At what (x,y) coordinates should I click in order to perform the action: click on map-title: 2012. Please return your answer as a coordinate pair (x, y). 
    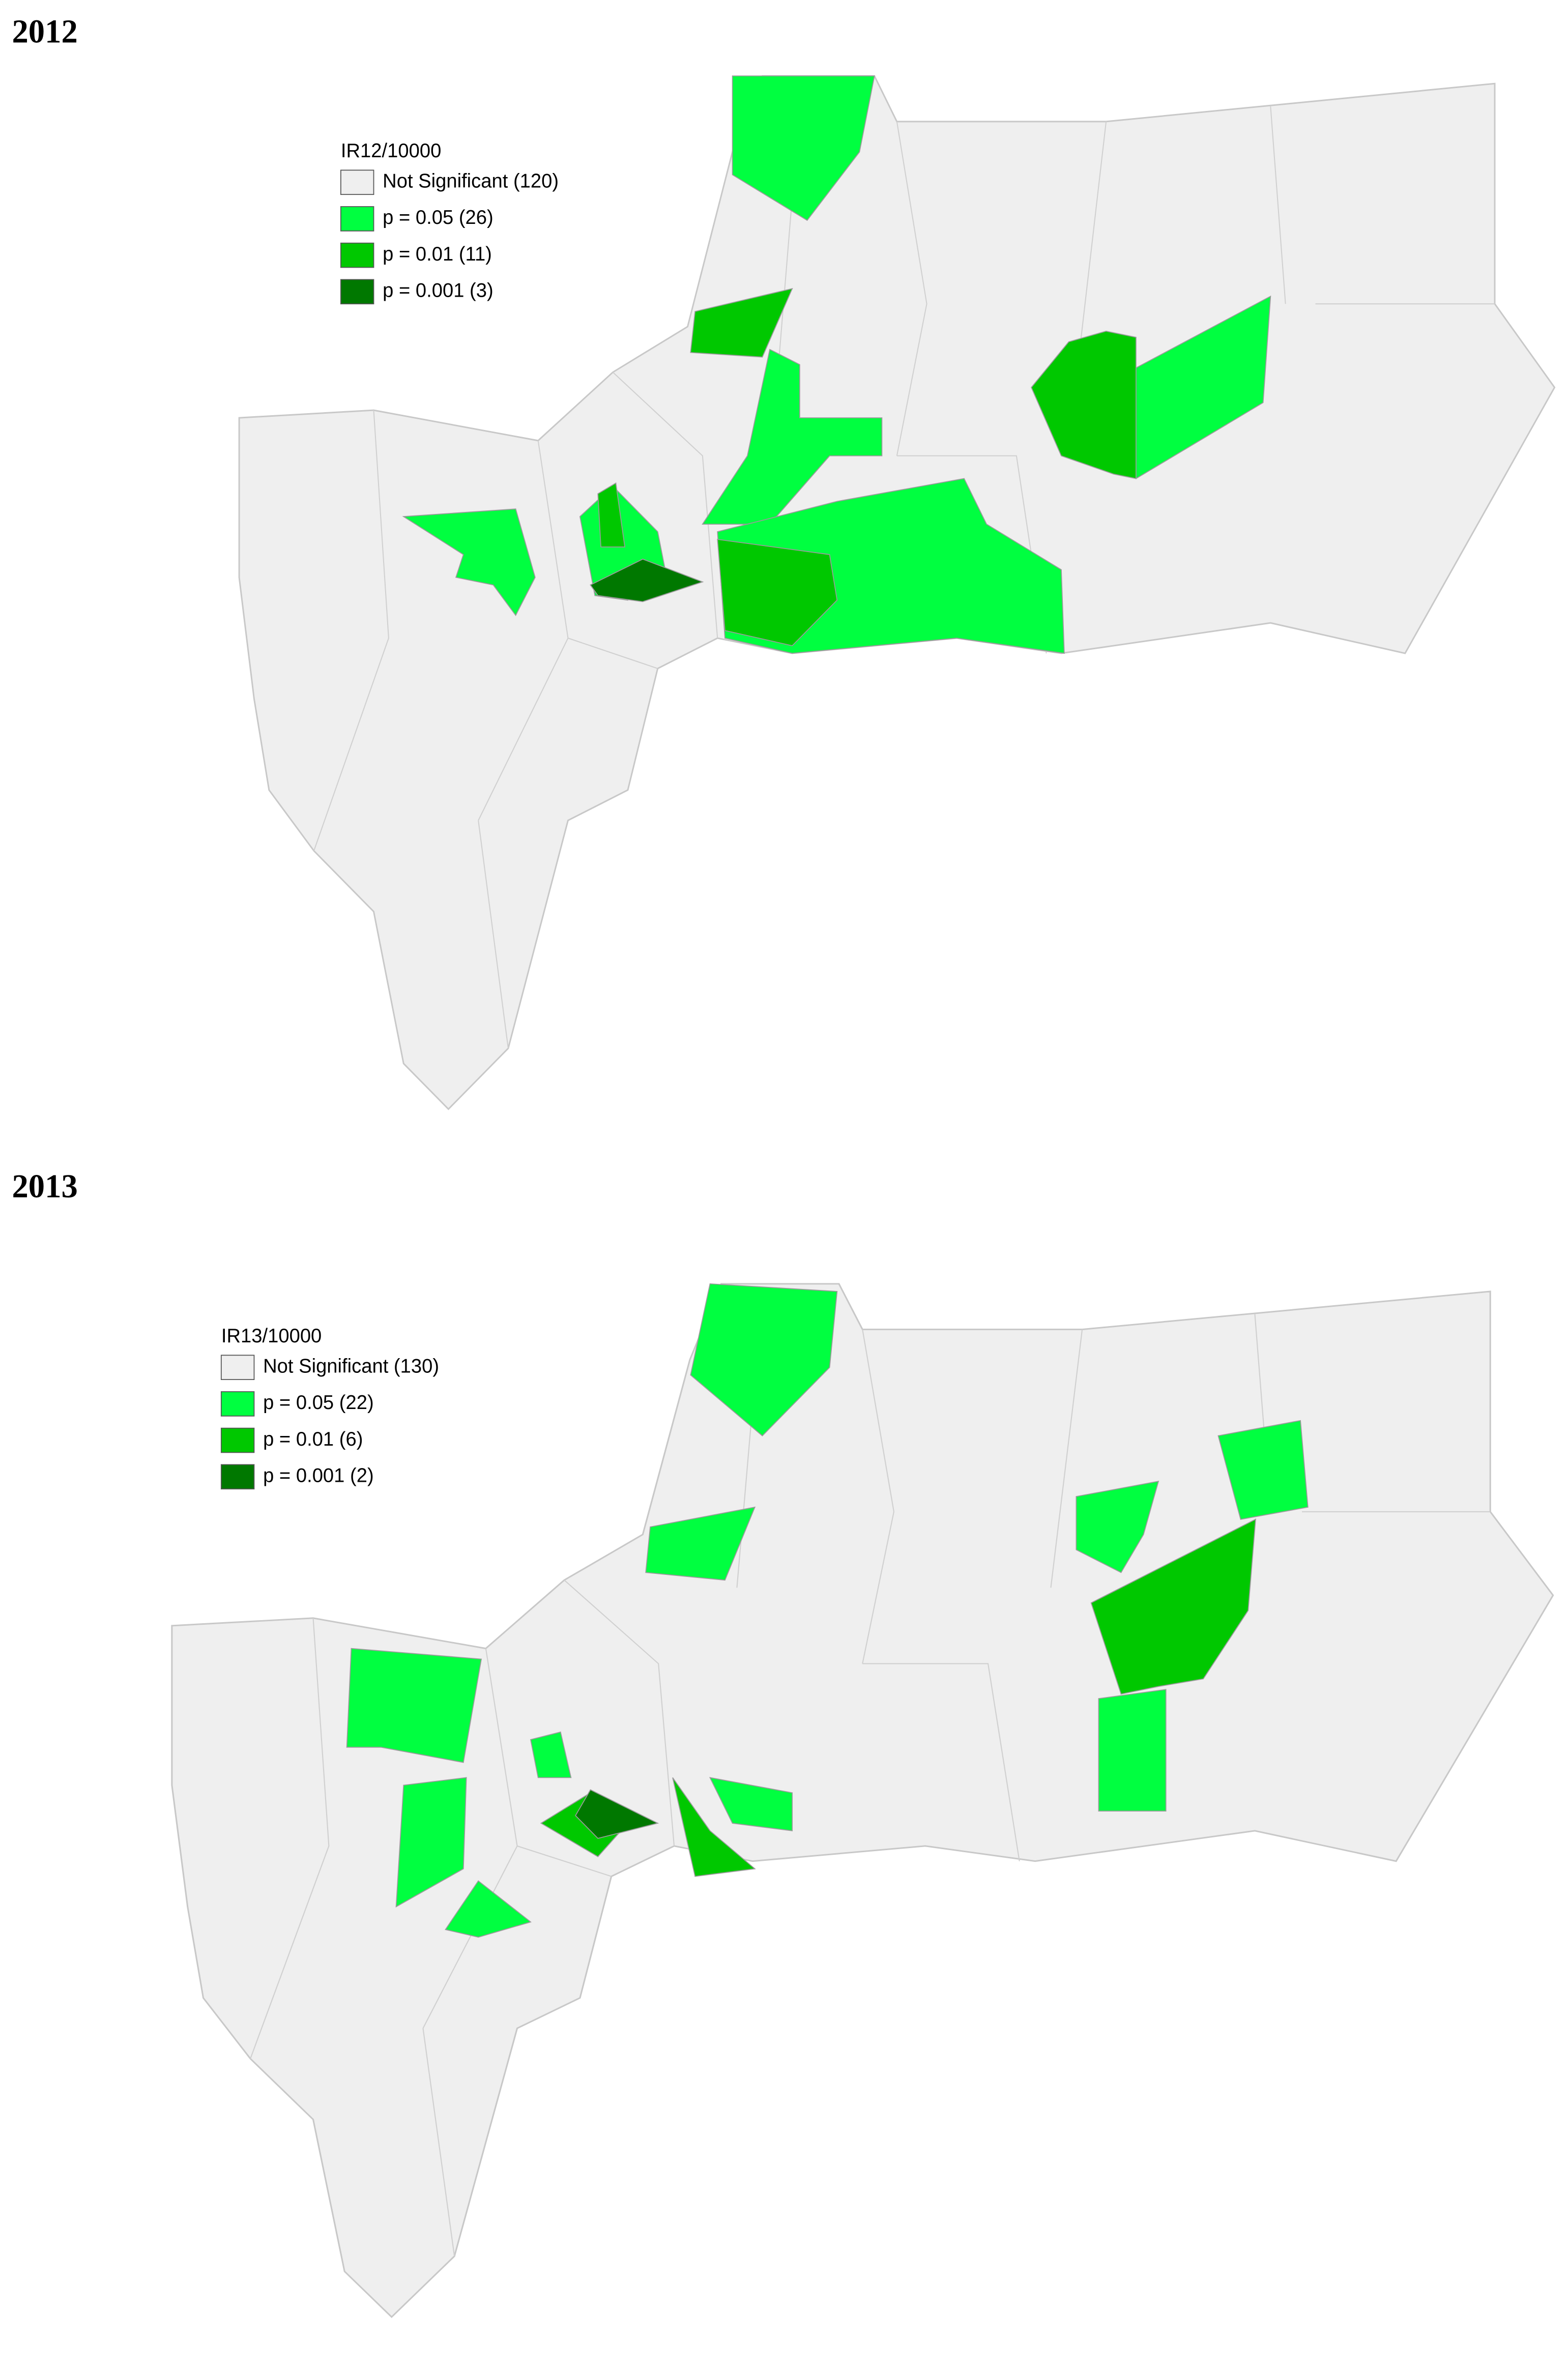
    Looking at the image, I should click on (45, 31).